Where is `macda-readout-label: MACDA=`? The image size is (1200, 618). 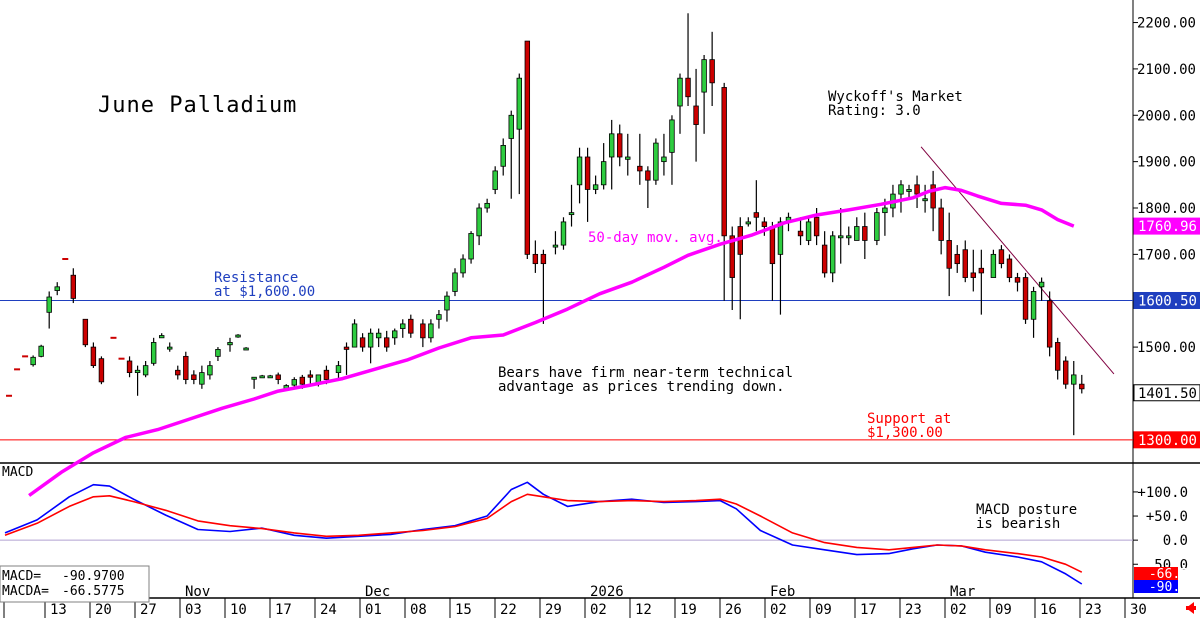
macda-readout-label: MACDA= is located at coordinates (25, 591).